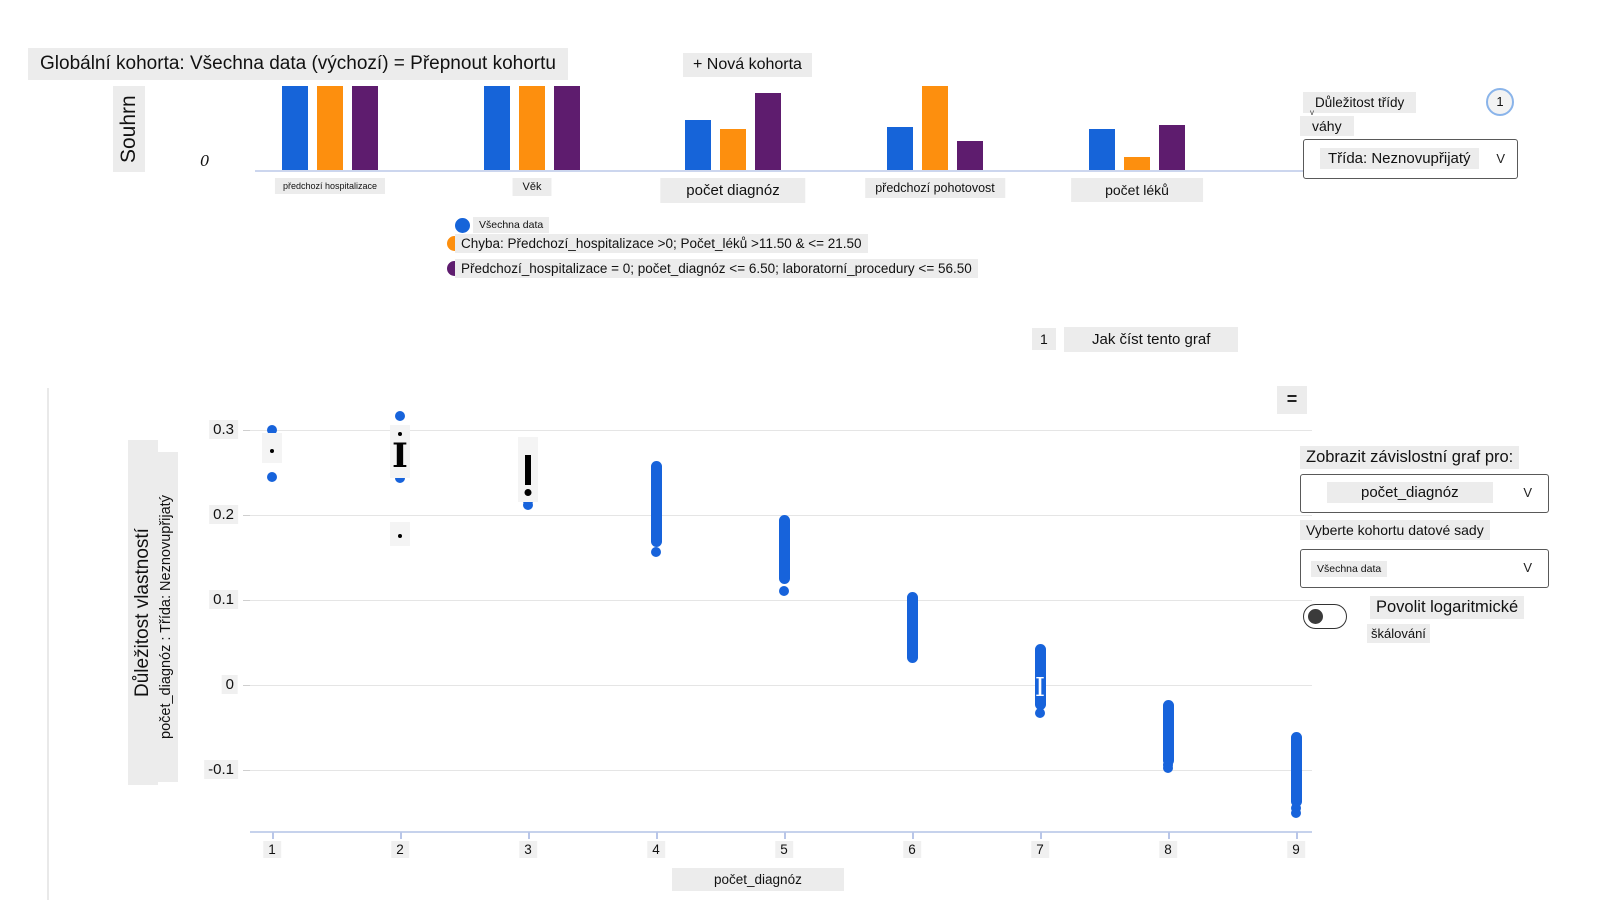 Image resolution: width=1600 pixels, height=914 pixels. What do you see at coordinates (1399, 158) in the screenshot?
I see `class-select-value: Třída: Neznovupřijatý` at bounding box center [1399, 158].